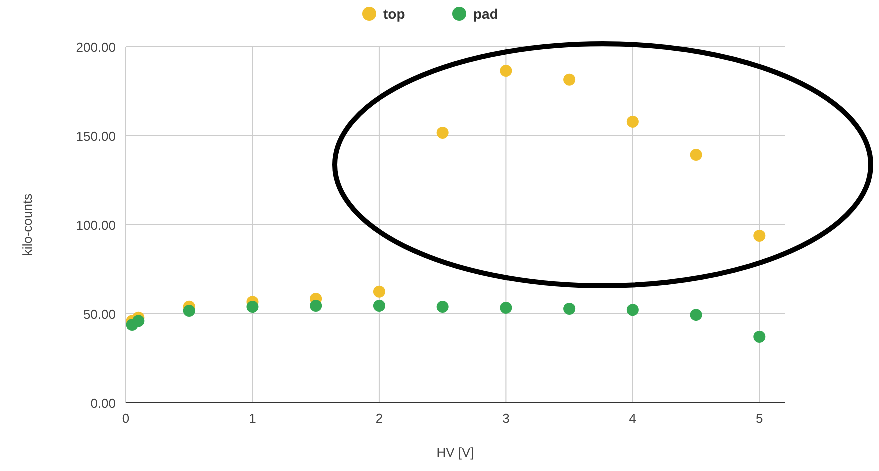 The image size is (879, 471). What do you see at coordinates (380, 418) in the screenshot?
I see `x-tick-label: 2` at bounding box center [380, 418].